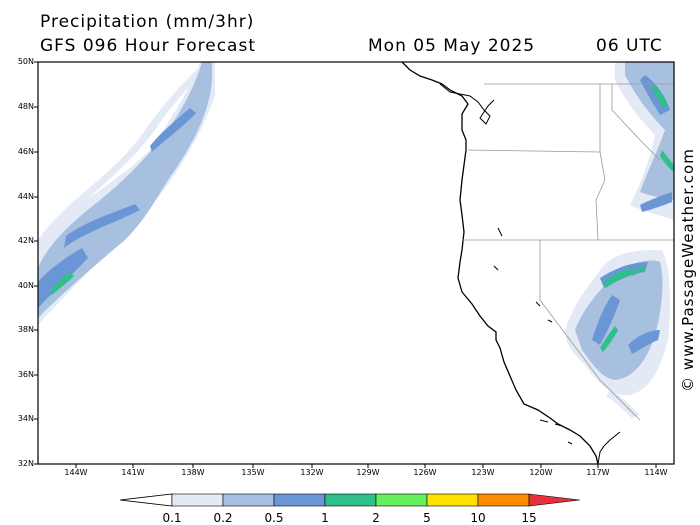 This screenshot has width=700, height=525. What do you see at coordinates (325, 518) in the screenshot?
I see `legend-tick: 1` at bounding box center [325, 518].